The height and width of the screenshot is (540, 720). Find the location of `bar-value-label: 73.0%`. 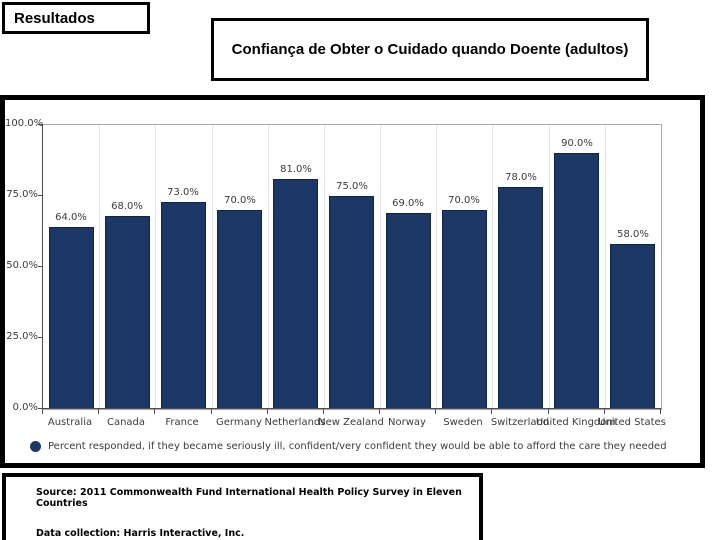

bar-value-label: 73.0% is located at coordinates (183, 192).